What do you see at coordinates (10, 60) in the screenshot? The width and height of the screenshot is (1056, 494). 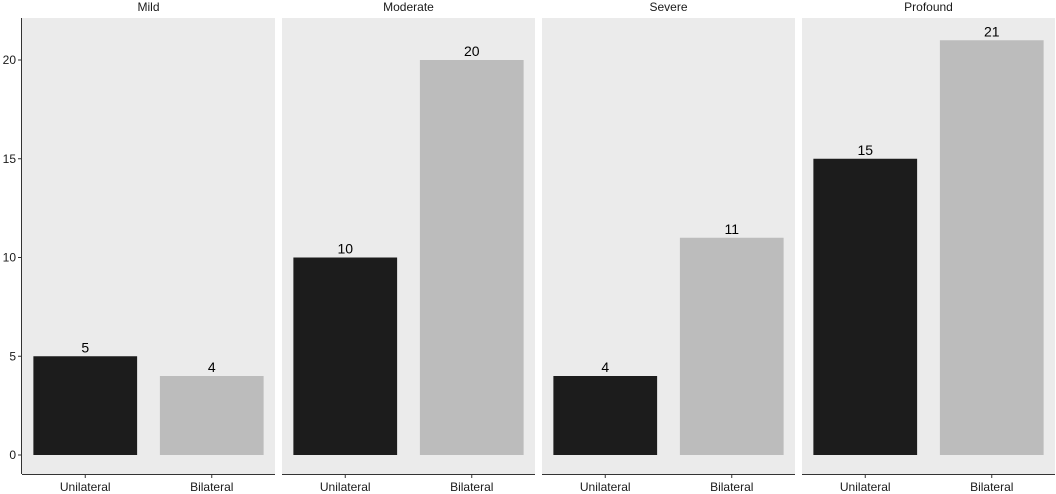 I see `y-tick-label: 20` at bounding box center [10, 60].